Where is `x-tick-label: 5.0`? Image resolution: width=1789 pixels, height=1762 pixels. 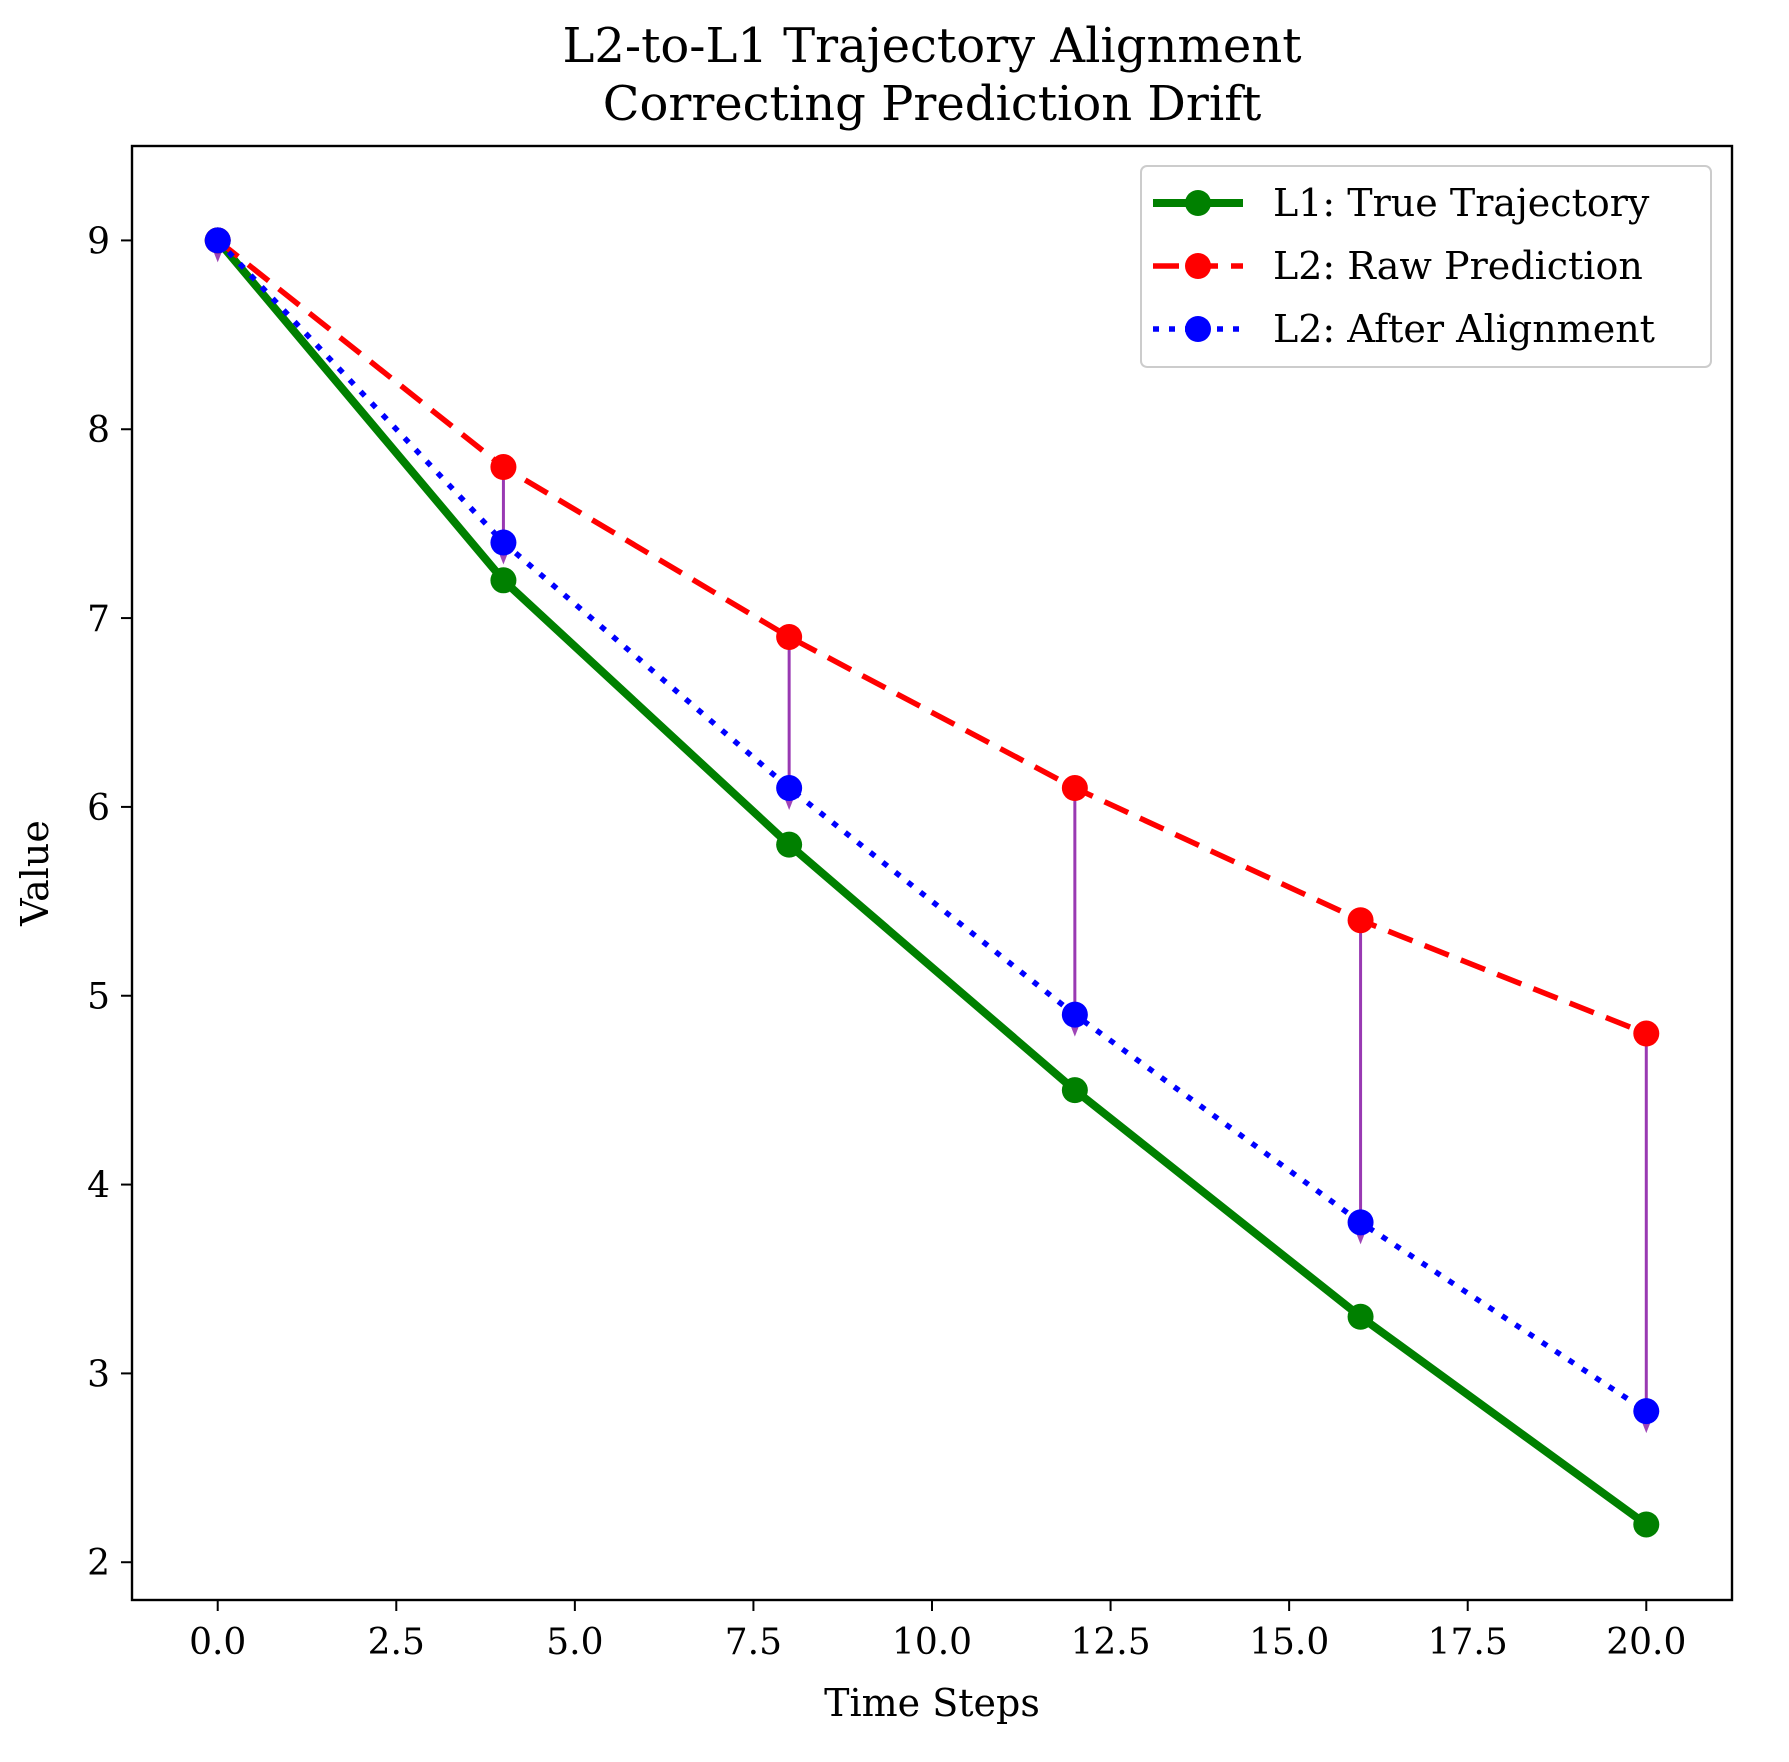
x-tick-label: 5.0 is located at coordinates (574, 1642).